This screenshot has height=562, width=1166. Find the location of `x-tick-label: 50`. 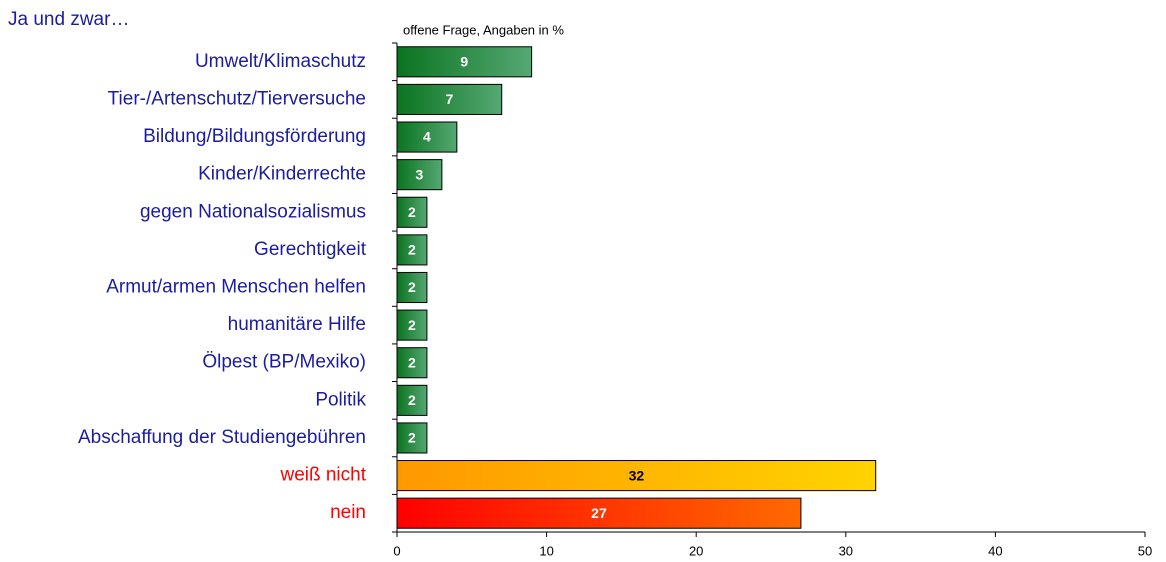

x-tick-label: 50 is located at coordinates (1145, 550).